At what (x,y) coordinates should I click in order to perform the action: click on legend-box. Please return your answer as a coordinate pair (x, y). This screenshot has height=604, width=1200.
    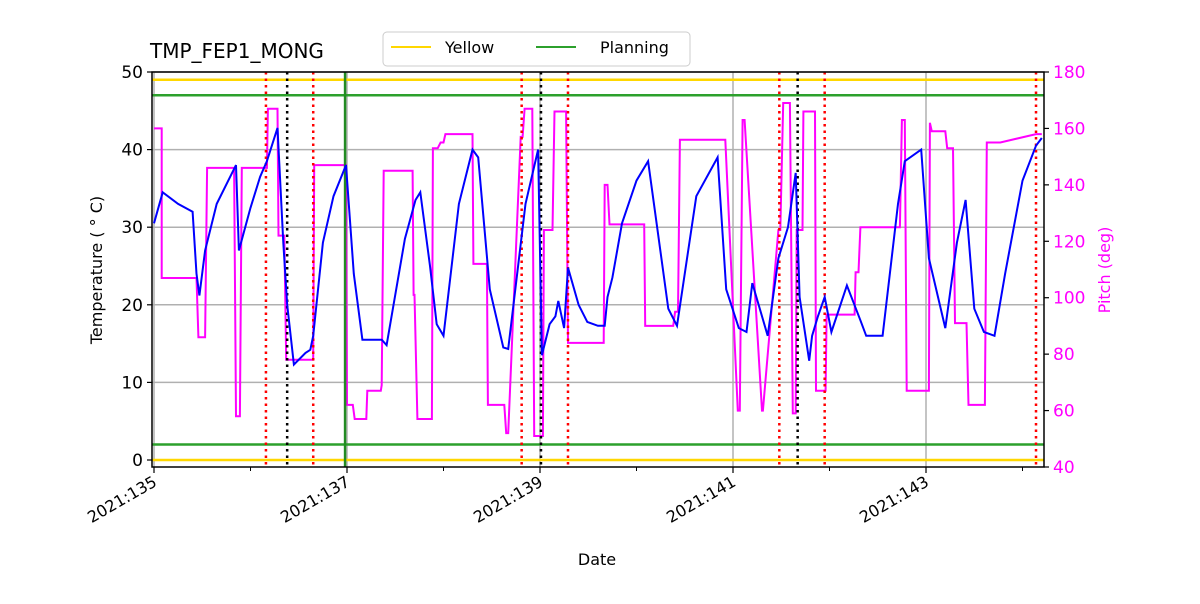
    Looking at the image, I should click on (536, 49).